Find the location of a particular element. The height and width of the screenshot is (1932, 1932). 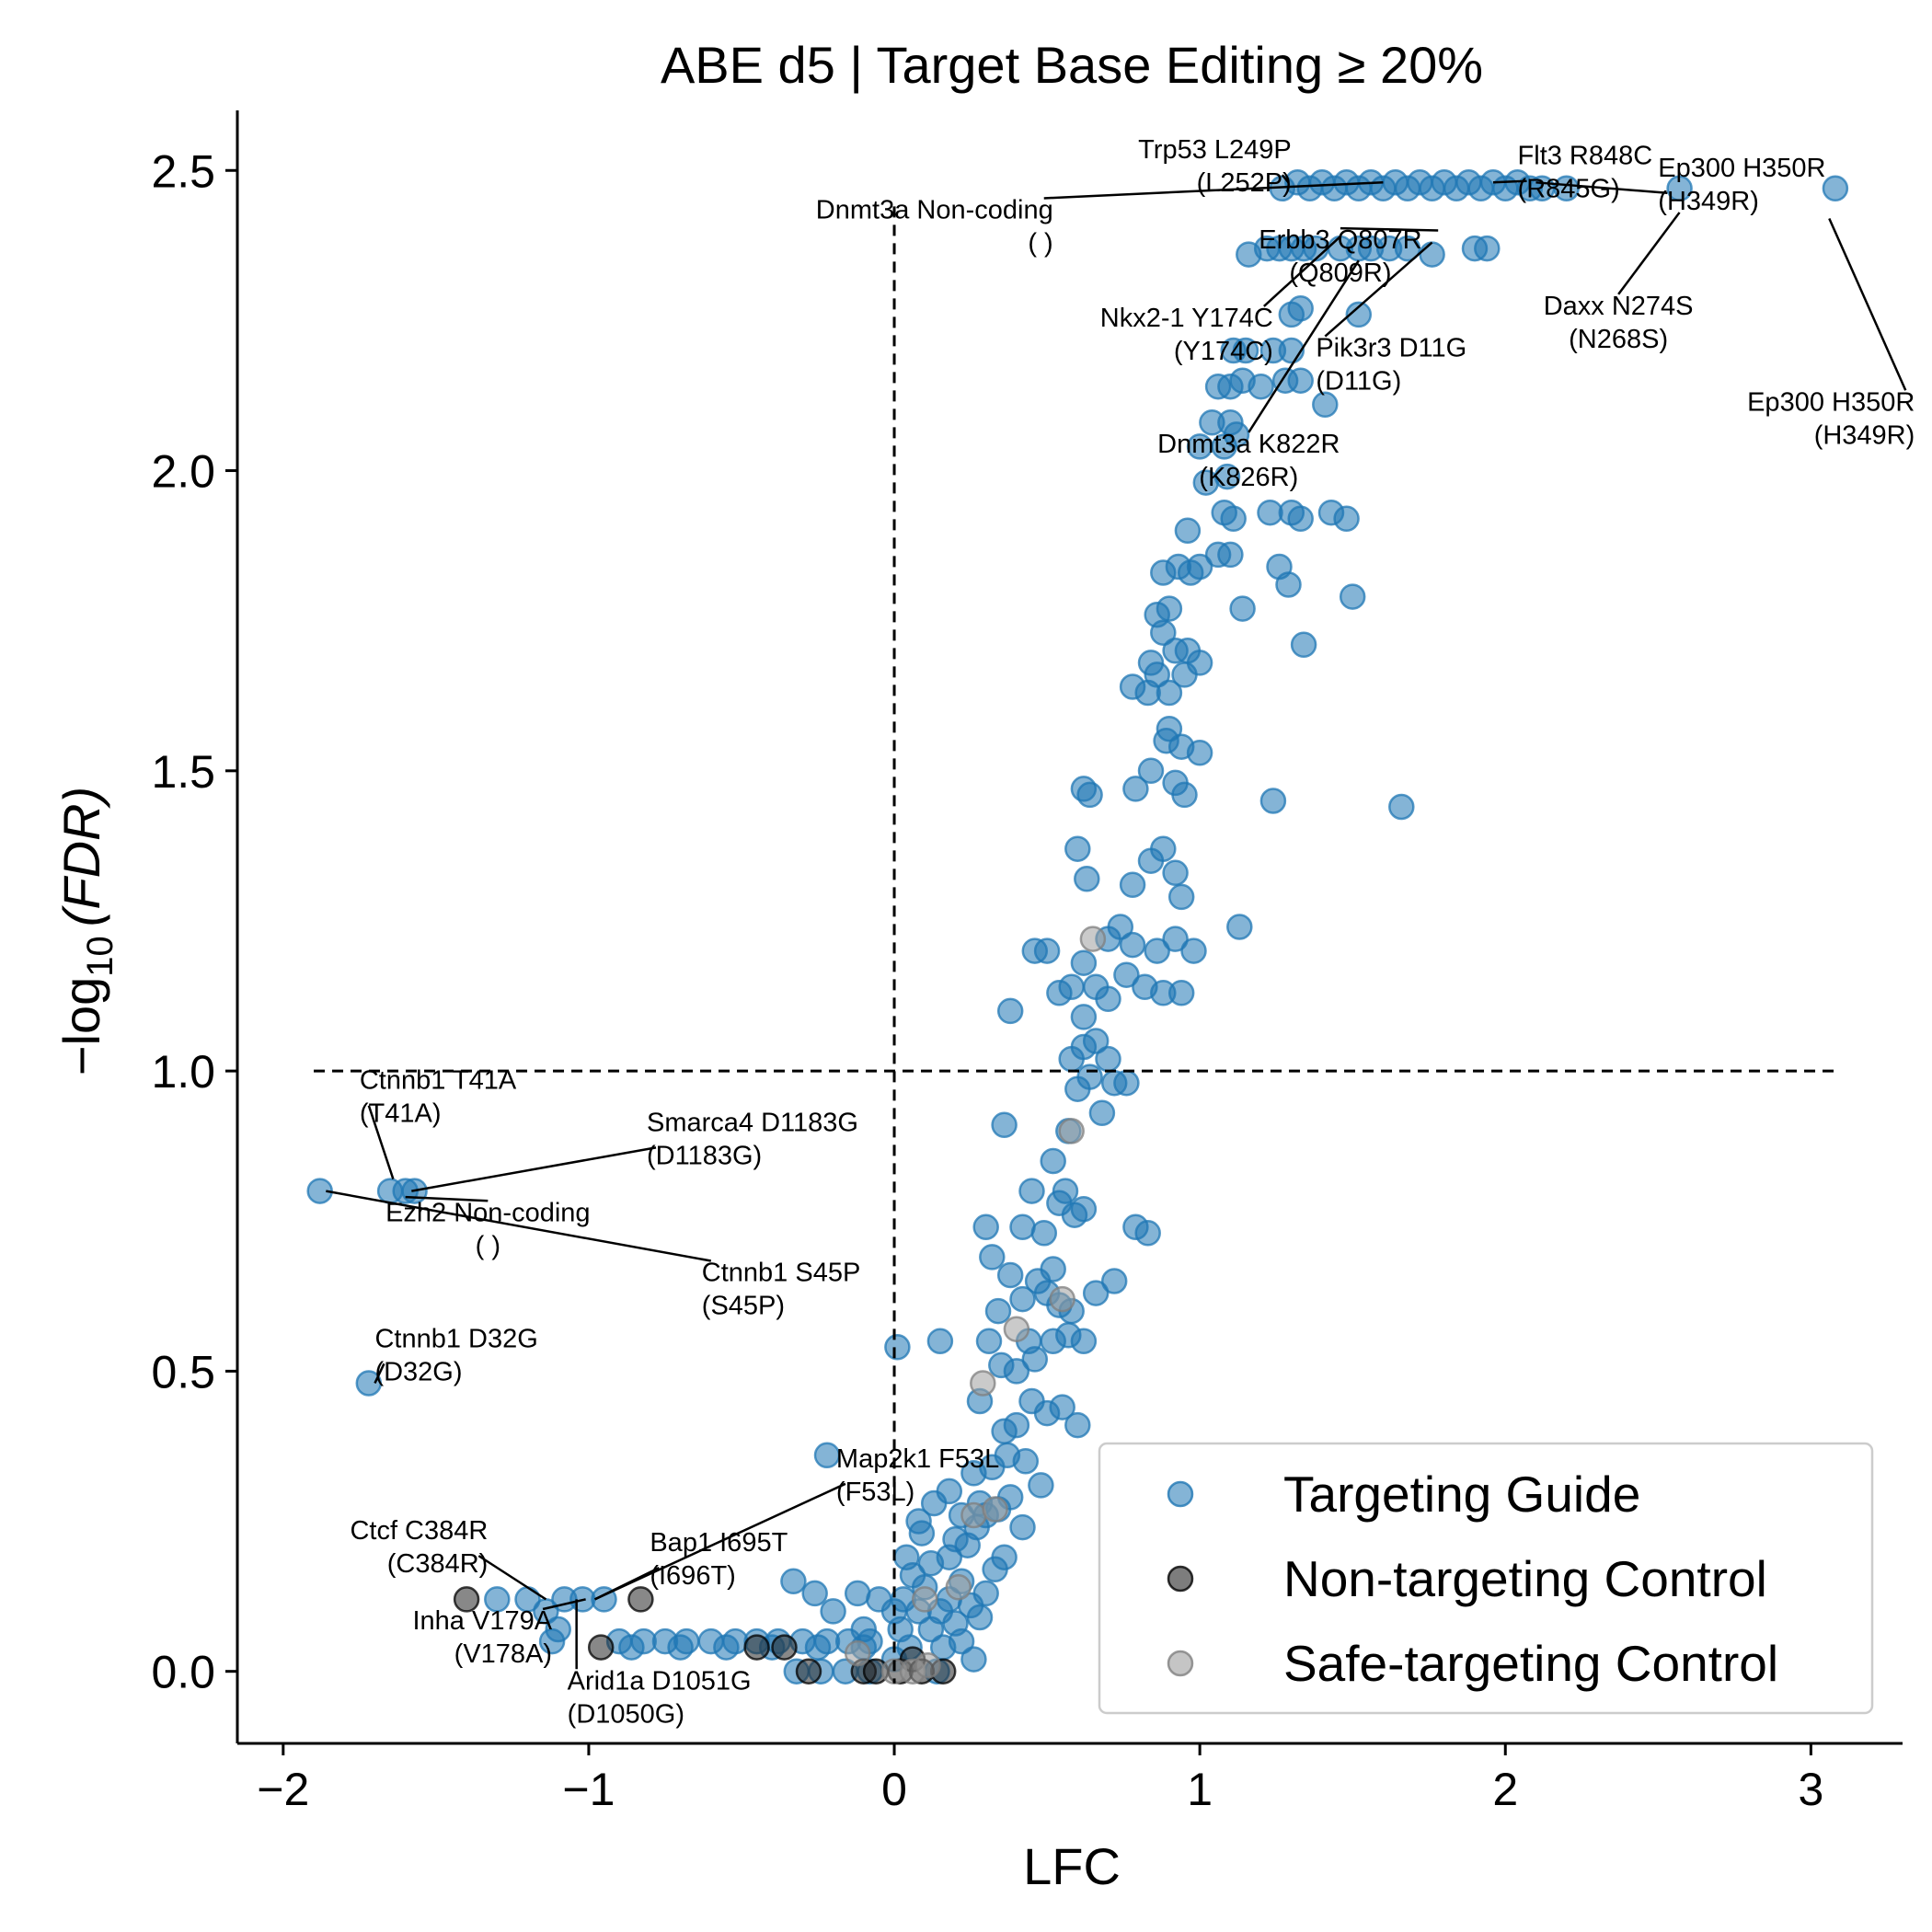

x-tick-label: 2 is located at coordinates (1505, 1789).